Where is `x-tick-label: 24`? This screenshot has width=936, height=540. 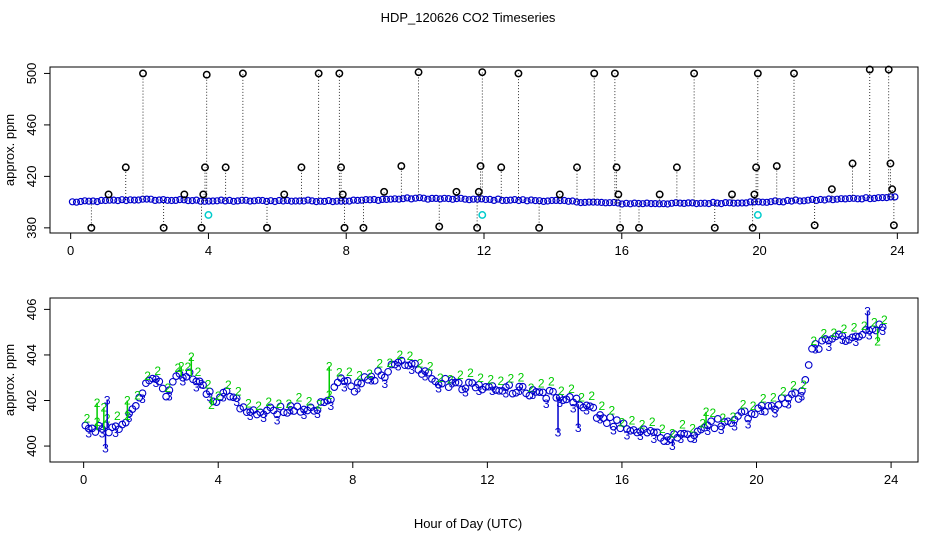 x-tick-label: 24 is located at coordinates (897, 250).